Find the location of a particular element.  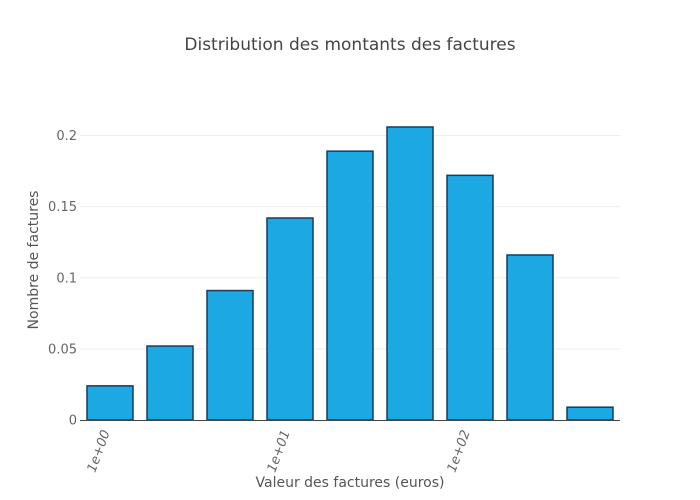

y-tick-label: 0.2 is located at coordinates (66, 136).